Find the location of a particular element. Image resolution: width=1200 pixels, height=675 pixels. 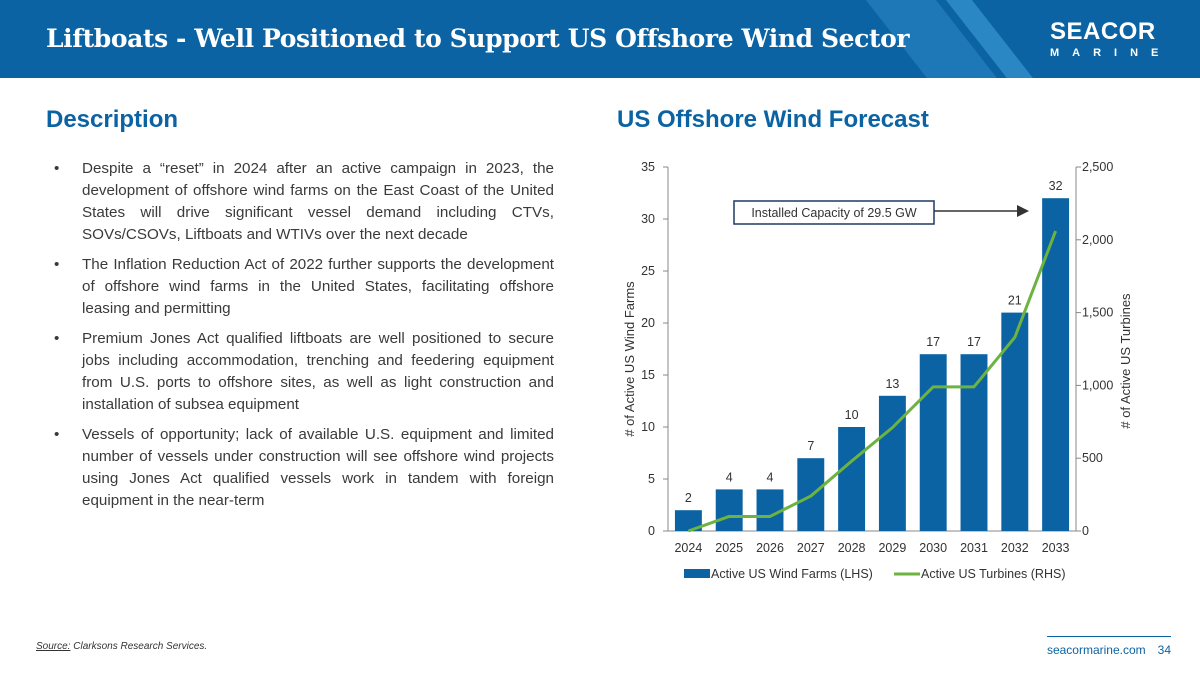

bar-value-label: 10 is located at coordinates (852, 415).